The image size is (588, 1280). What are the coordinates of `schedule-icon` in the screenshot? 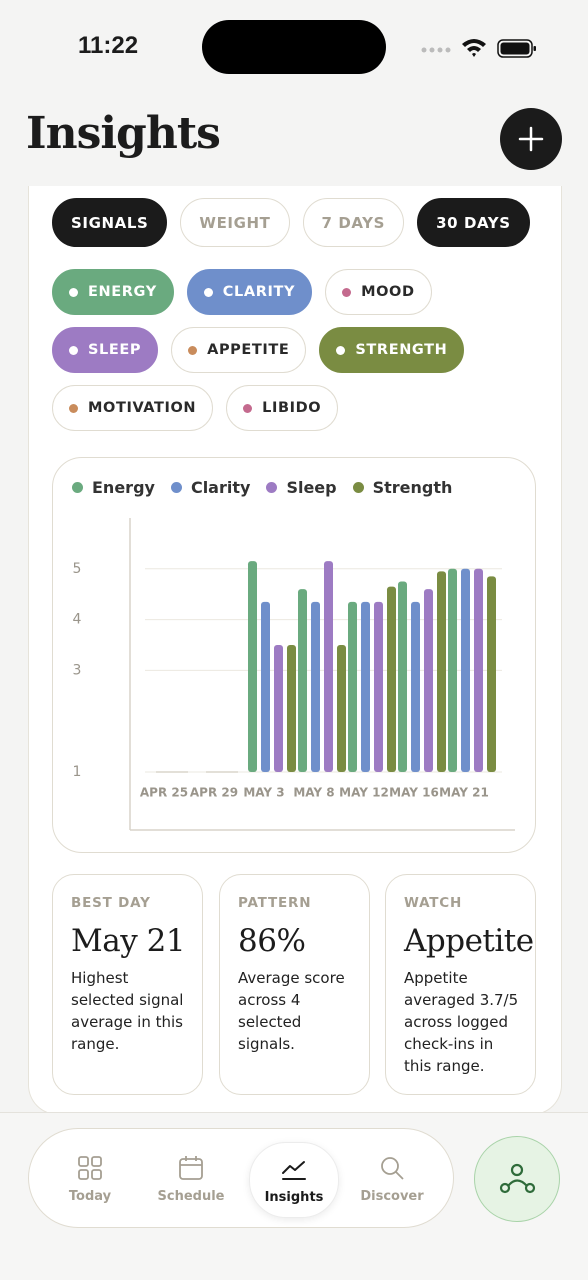 It's located at (191, 1167).